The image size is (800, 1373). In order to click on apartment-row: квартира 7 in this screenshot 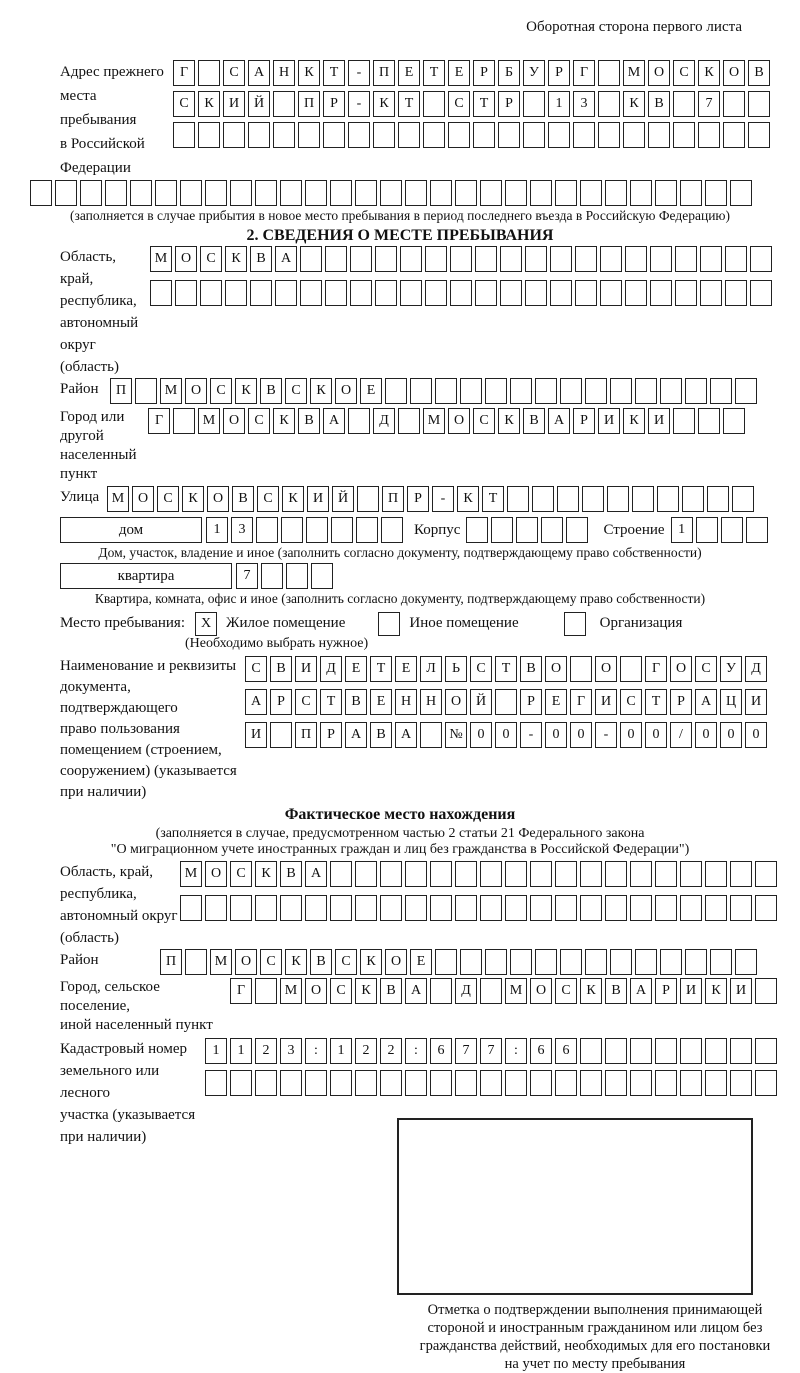, I will do `click(430, 576)`.